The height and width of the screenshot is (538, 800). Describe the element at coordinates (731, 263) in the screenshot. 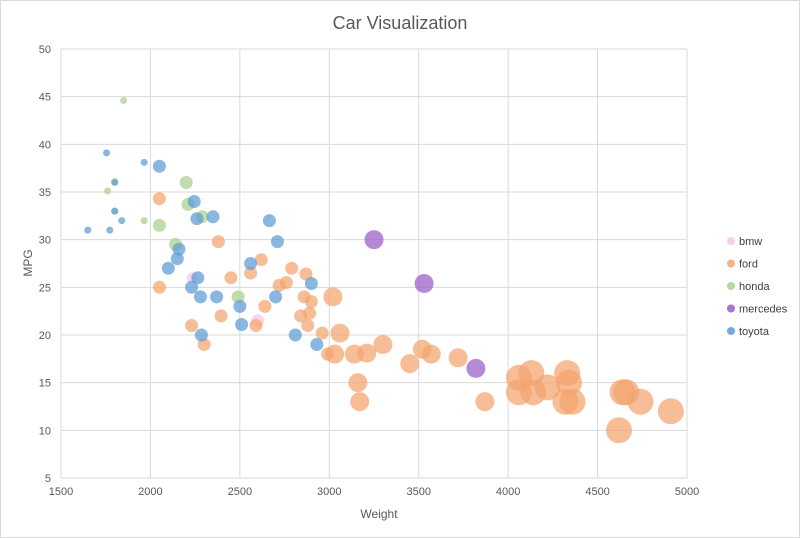

I see `legend-marker-ford` at that location.